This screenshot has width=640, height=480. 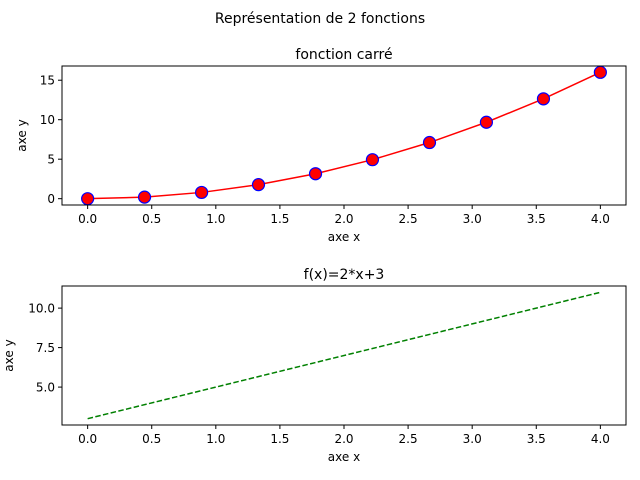 I want to click on y-tick-label: 0, so click(x=51, y=199).